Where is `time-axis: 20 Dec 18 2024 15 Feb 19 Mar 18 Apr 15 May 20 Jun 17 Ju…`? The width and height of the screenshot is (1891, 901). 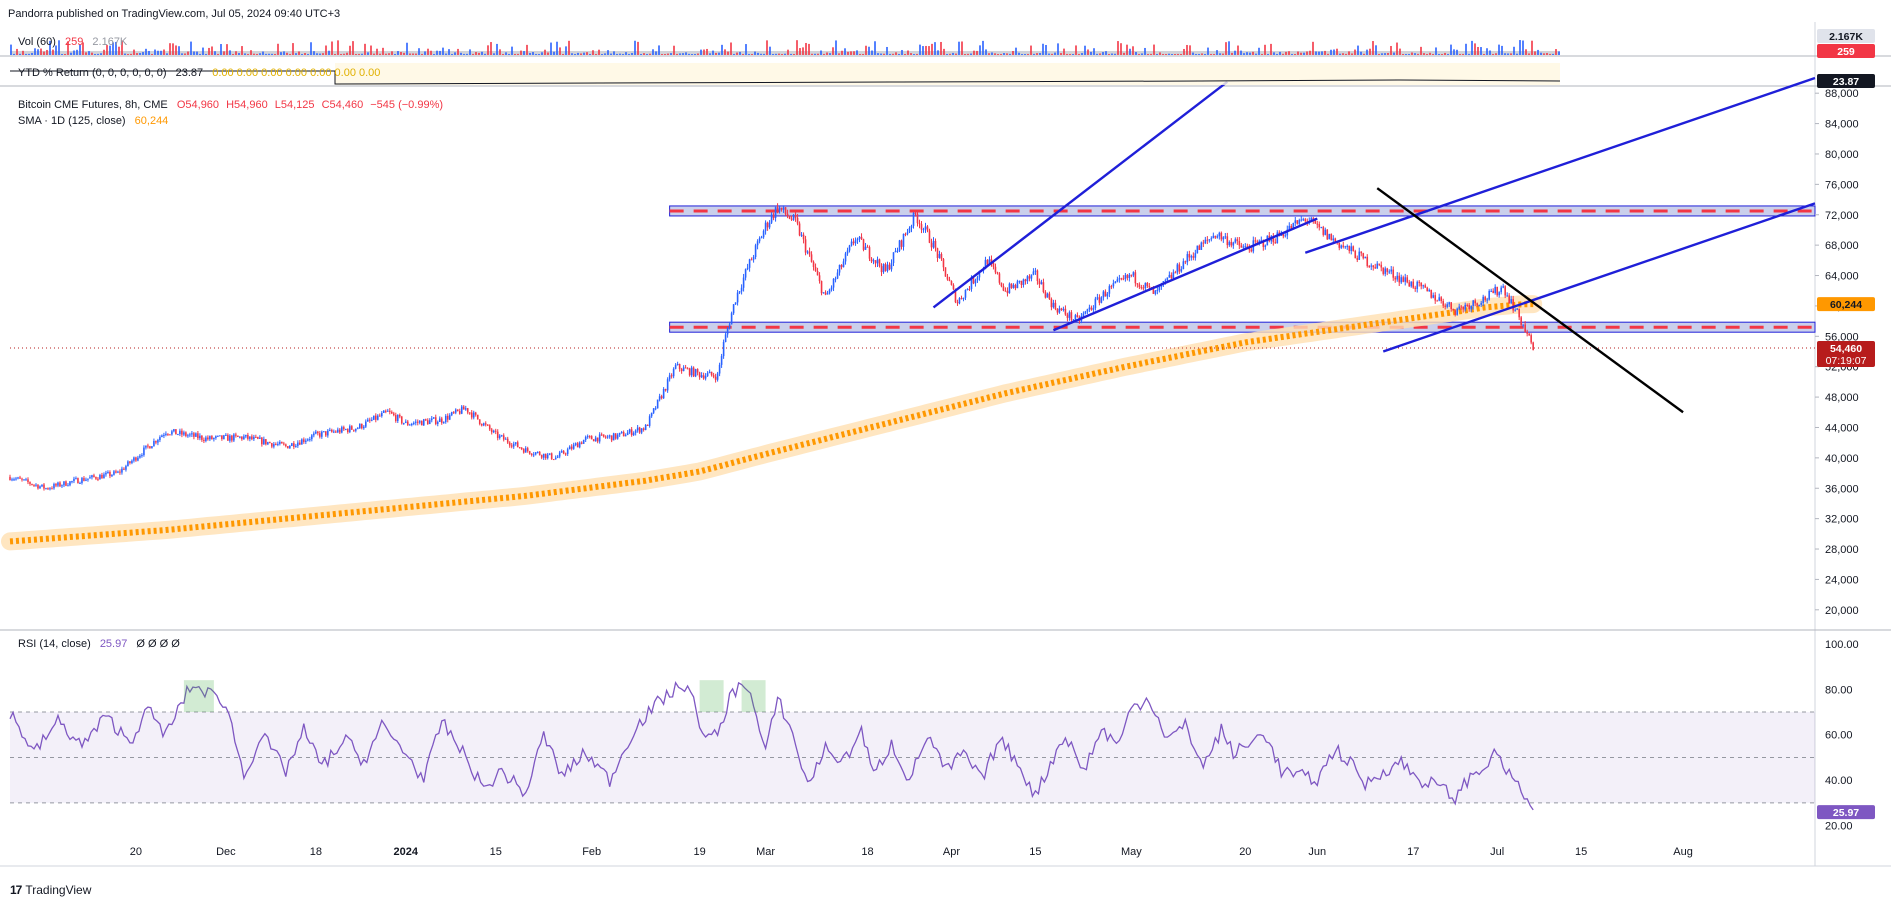
time-axis: 20 Dec 18 2024 15 Feb 19 Mar 18 Apr 15 May 20 Jun 17 Ju… is located at coordinates (911, 852).